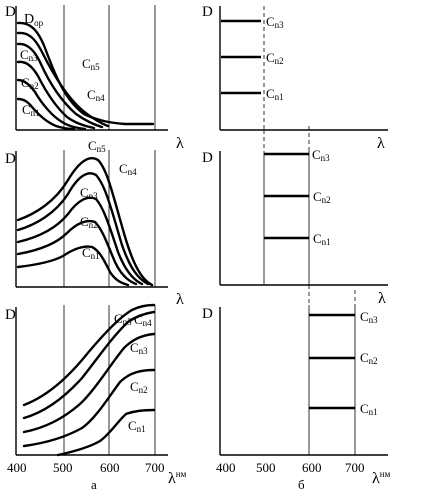 The width and height of the screenshot is (437, 491). I want to click on subfigure-label-b: б, so click(301, 484).